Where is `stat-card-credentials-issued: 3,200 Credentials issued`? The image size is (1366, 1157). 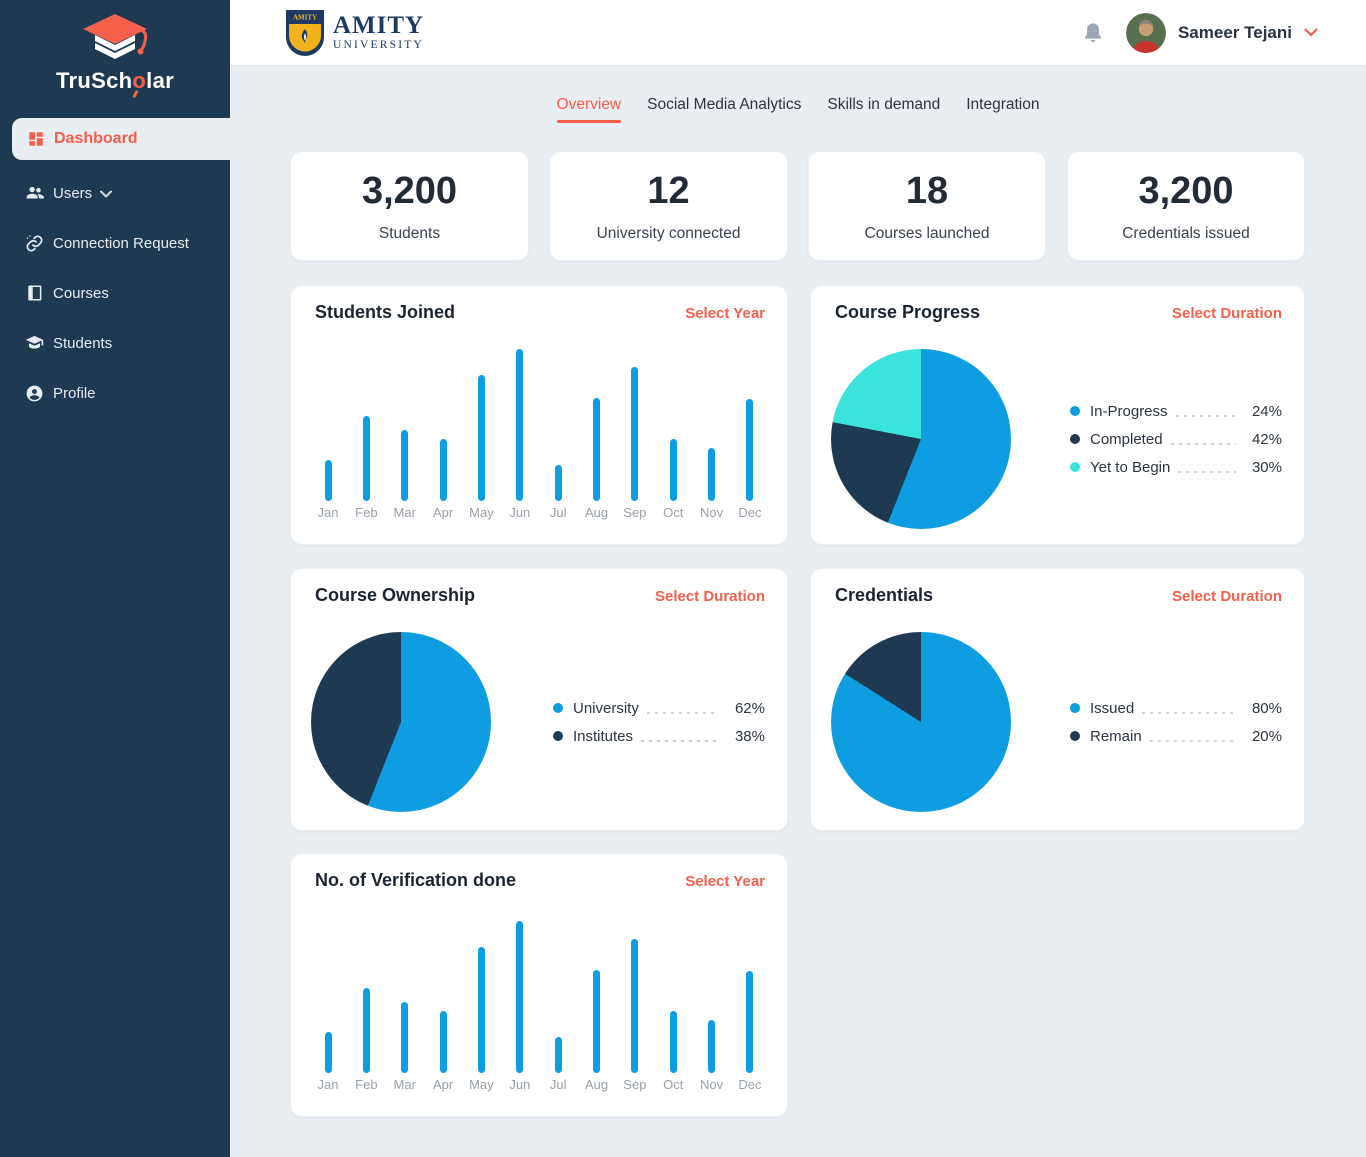
stat-card-credentials-issued: 3,200 Credentials issued is located at coordinates (1186, 206).